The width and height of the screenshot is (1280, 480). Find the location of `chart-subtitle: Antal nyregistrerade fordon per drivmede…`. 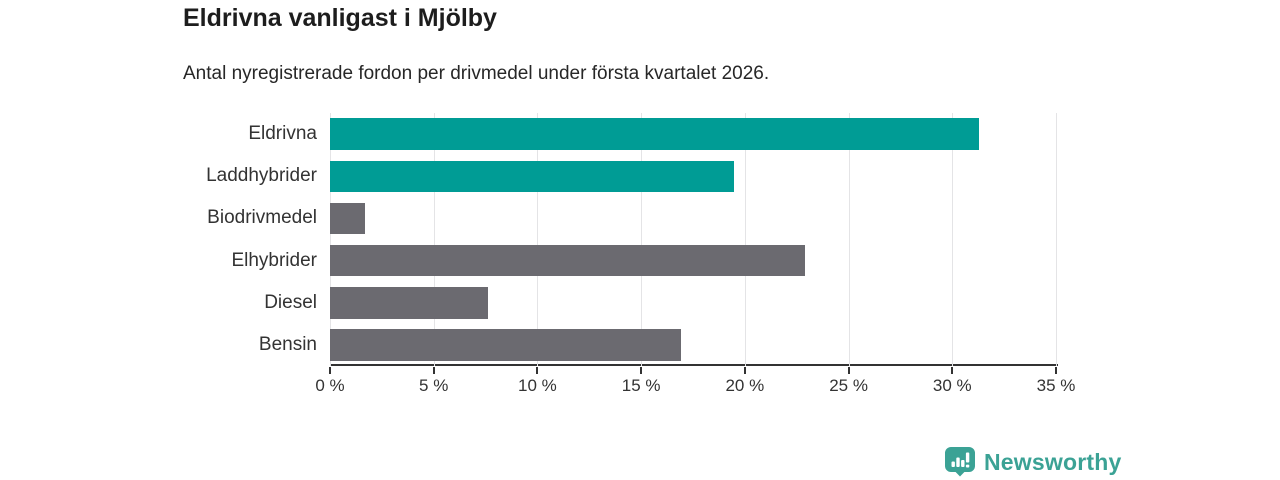

chart-subtitle: Antal nyregistrerade fordon per drivmede… is located at coordinates (476, 73).